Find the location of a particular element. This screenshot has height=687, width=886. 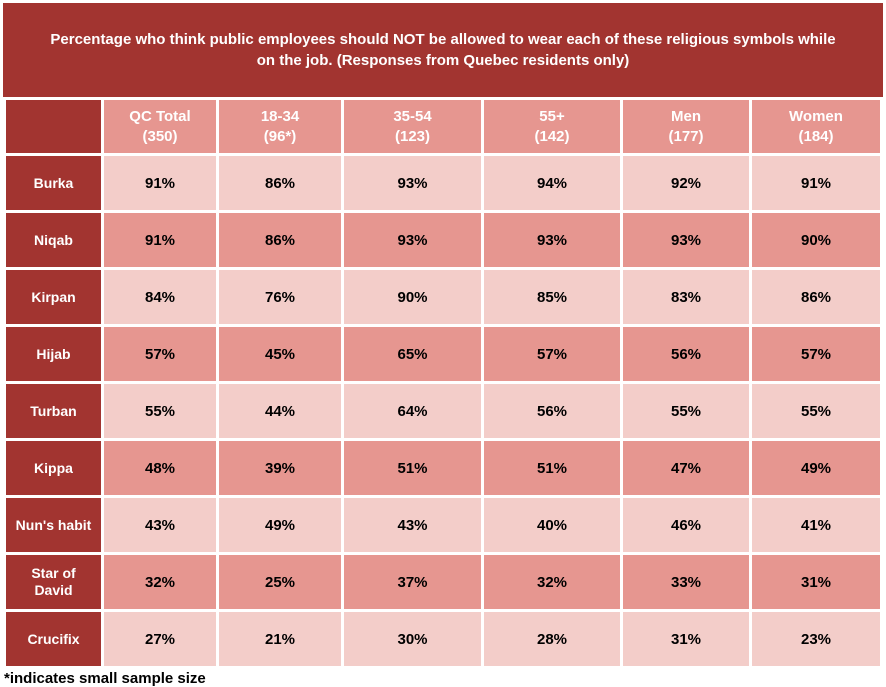

value-cell: 85% is located at coordinates (552, 297).